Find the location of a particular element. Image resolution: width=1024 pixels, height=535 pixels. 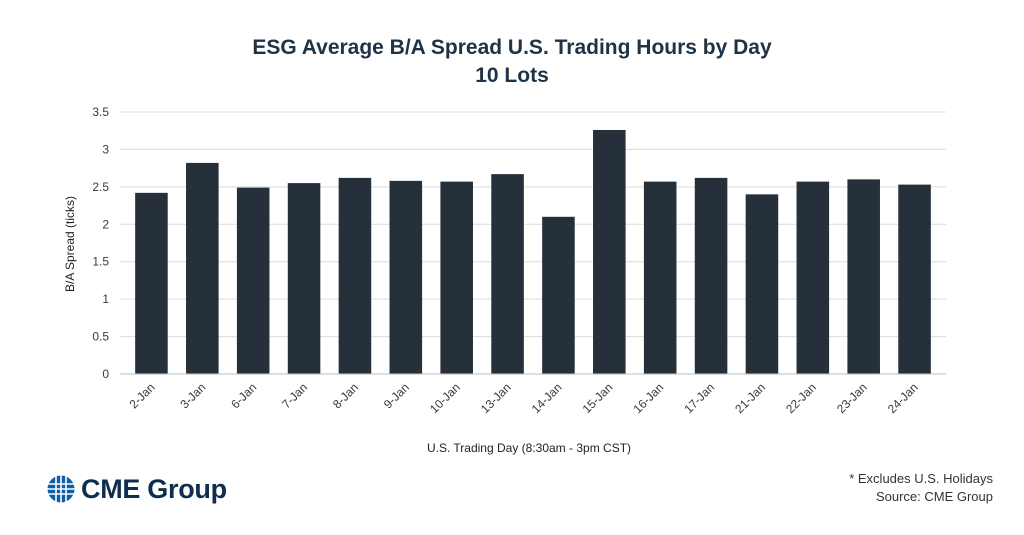

logo-text: CME Group is located at coordinates (154, 488).